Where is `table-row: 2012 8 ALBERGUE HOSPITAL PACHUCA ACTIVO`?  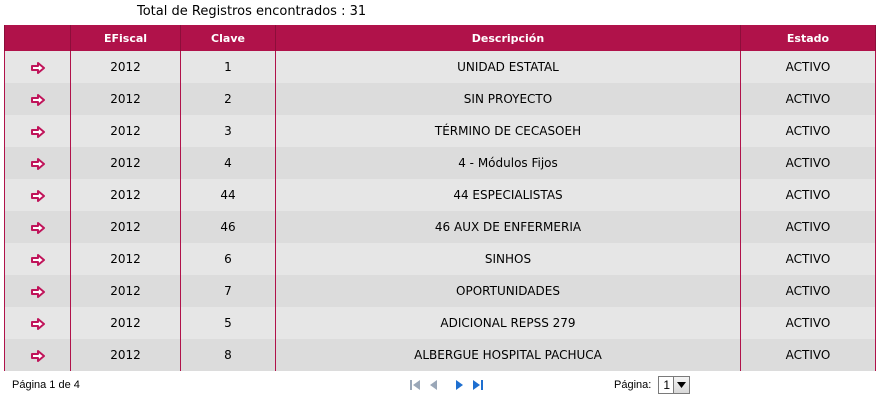 table-row: 2012 8 ALBERGUE HOSPITAL PACHUCA ACTIVO is located at coordinates (440, 355).